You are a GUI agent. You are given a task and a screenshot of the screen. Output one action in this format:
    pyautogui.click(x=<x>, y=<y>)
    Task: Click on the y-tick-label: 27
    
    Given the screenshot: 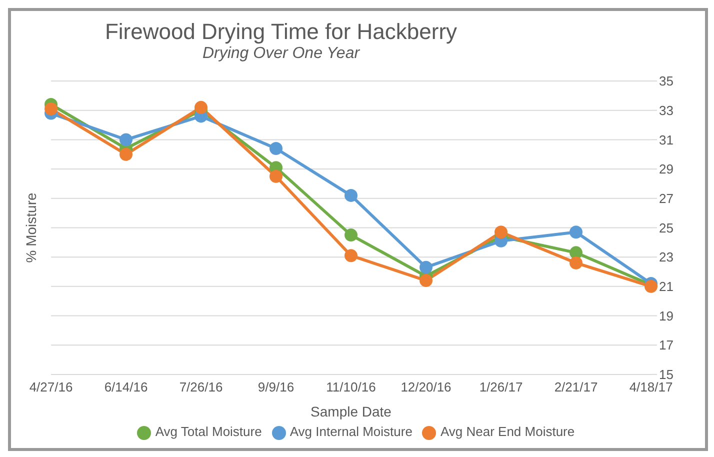 What is the action you would take?
    pyautogui.click(x=666, y=198)
    